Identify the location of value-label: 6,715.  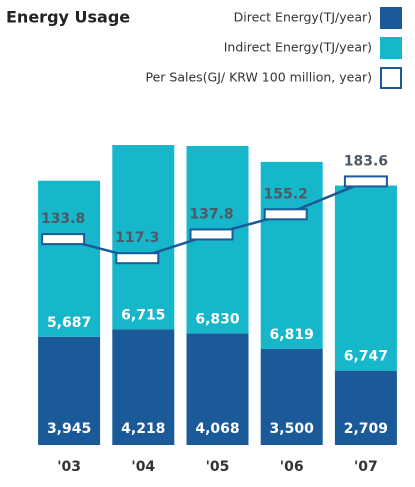
(143, 315).